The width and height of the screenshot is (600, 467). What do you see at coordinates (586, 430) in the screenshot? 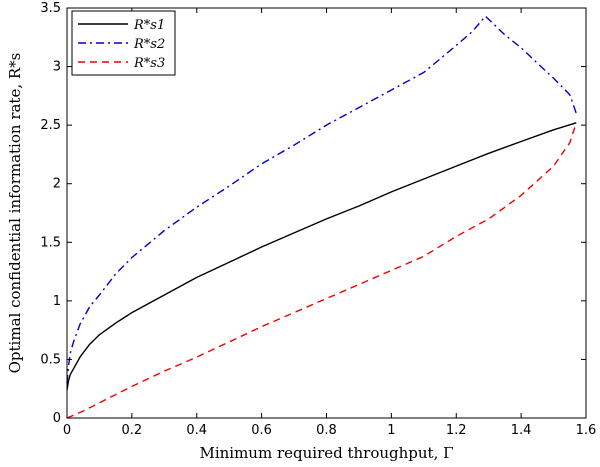
I see `x-tick-label-8: 1.6` at bounding box center [586, 430].